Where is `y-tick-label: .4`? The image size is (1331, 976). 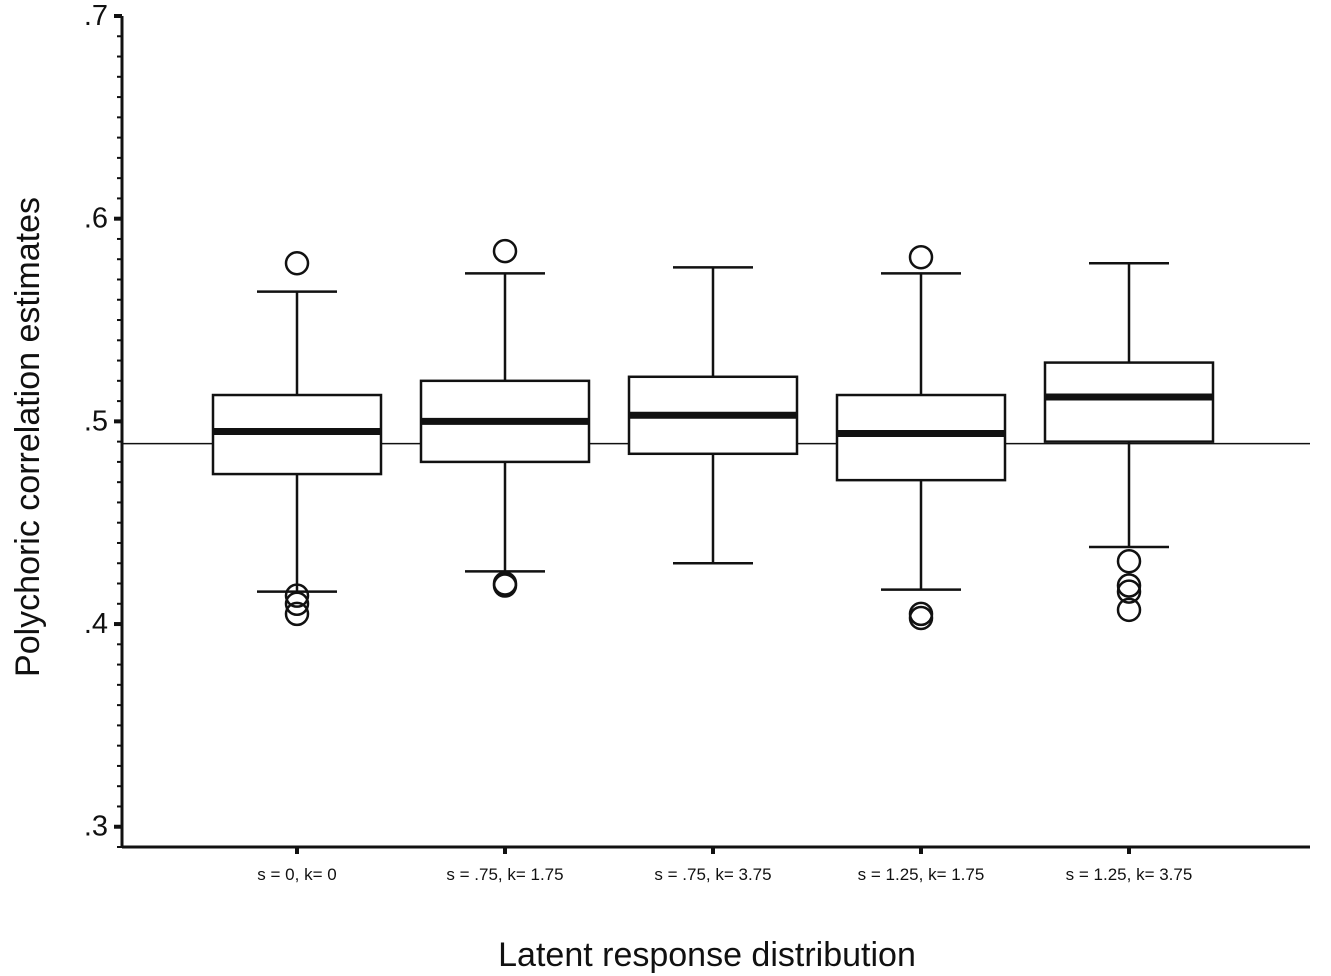 y-tick-label: .4 is located at coordinates (96, 624).